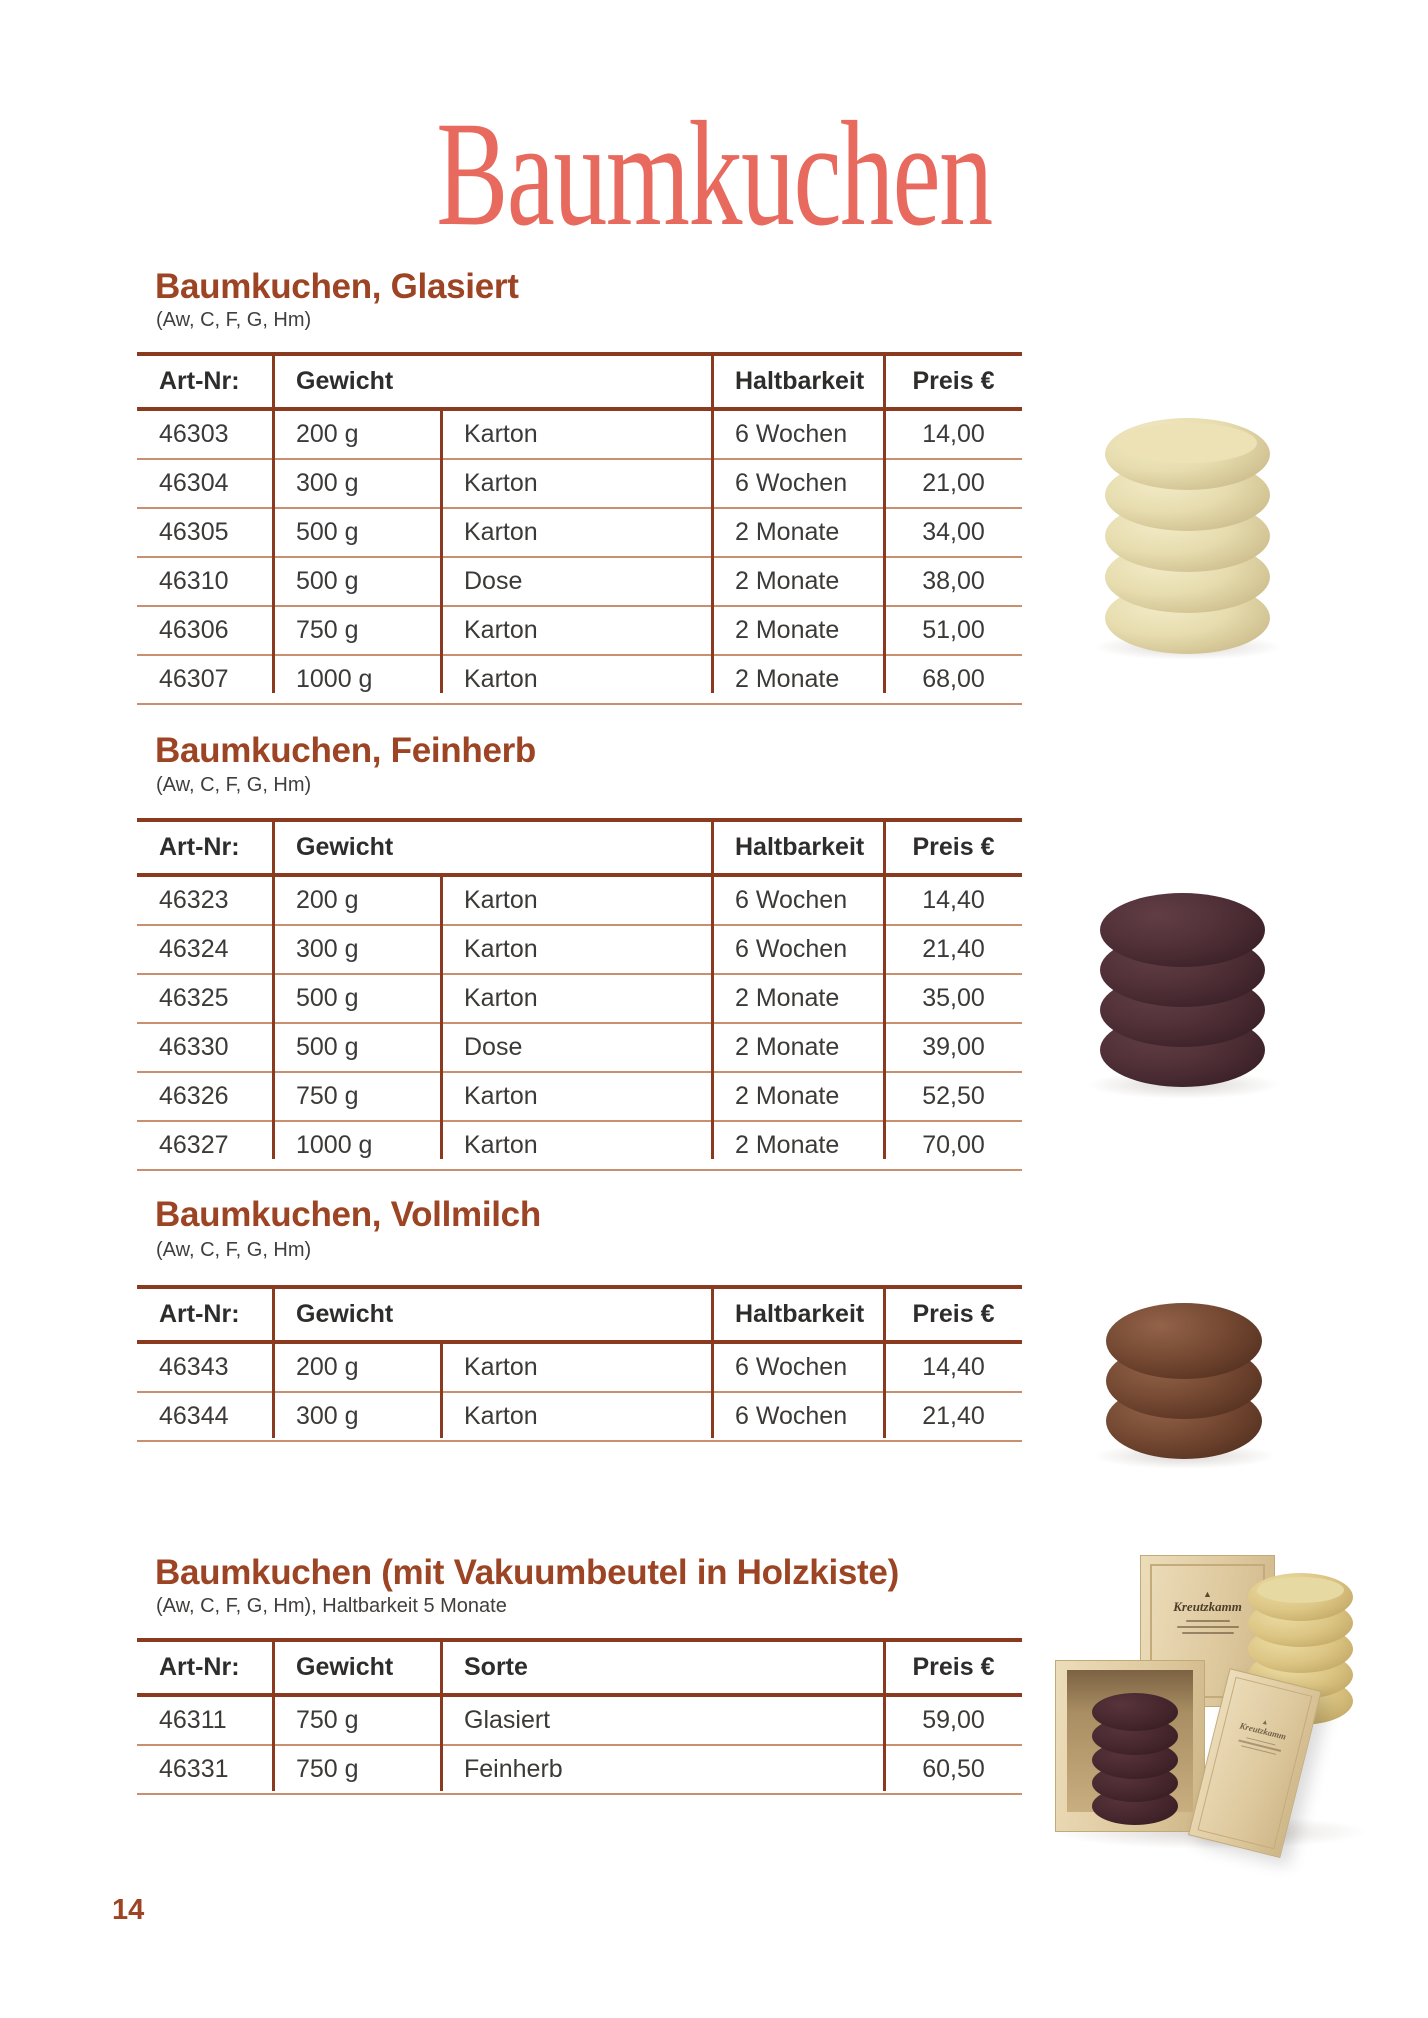  What do you see at coordinates (496, 1667) in the screenshot?
I see `column-header-sorte: Sorte` at bounding box center [496, 1667].